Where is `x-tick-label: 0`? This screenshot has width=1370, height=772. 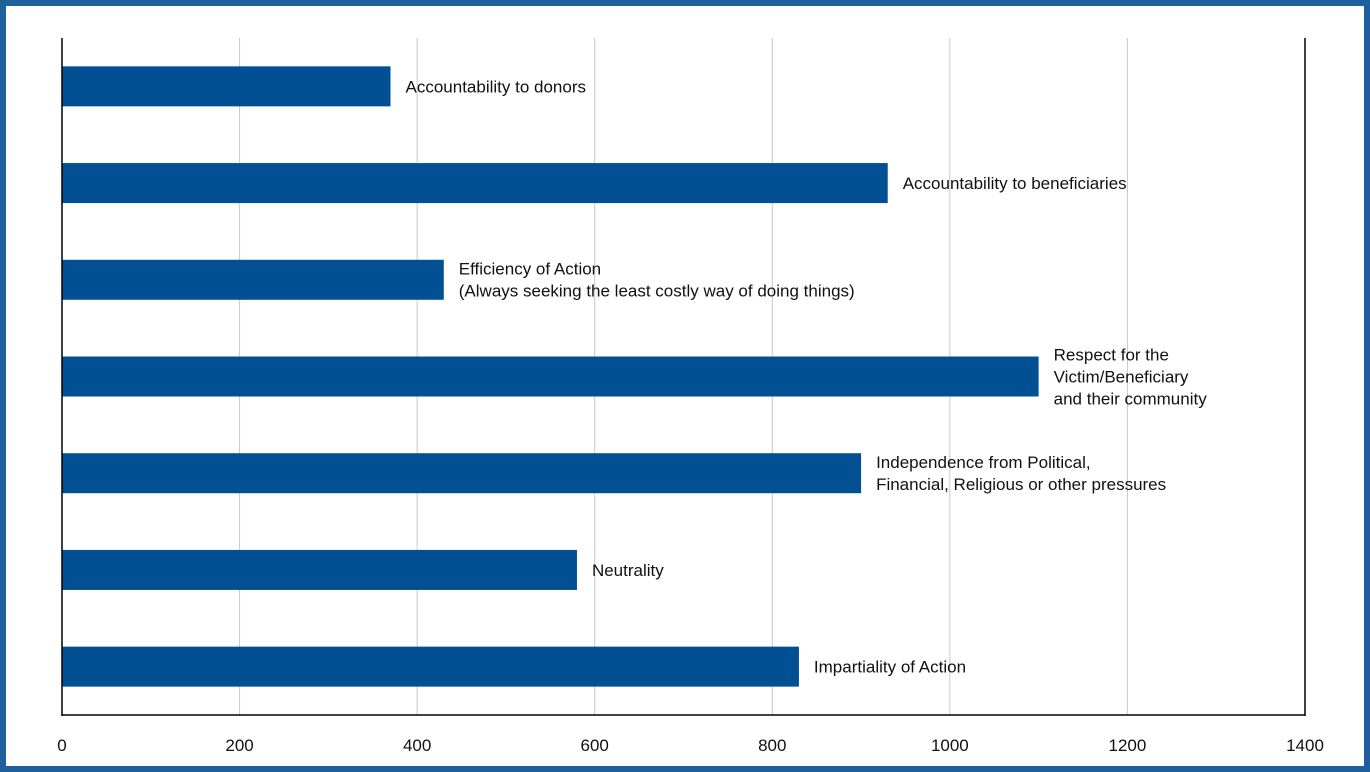 x-tick-label: 0 is located at coordinates (61, 745).